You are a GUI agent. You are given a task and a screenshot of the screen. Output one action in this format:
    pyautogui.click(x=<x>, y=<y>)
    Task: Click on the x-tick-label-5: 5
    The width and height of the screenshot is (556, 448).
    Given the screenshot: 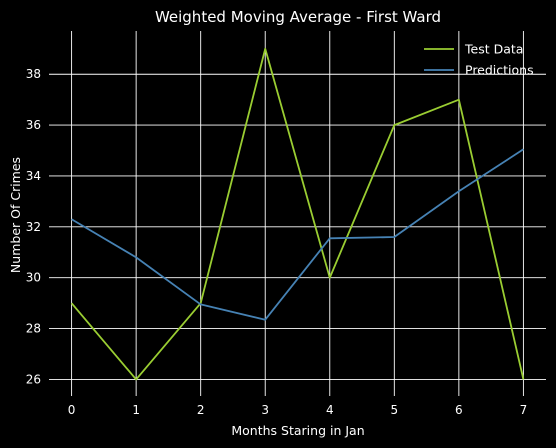 What is the action you would take?
    pyautogui.click(x=394, y=410)
    